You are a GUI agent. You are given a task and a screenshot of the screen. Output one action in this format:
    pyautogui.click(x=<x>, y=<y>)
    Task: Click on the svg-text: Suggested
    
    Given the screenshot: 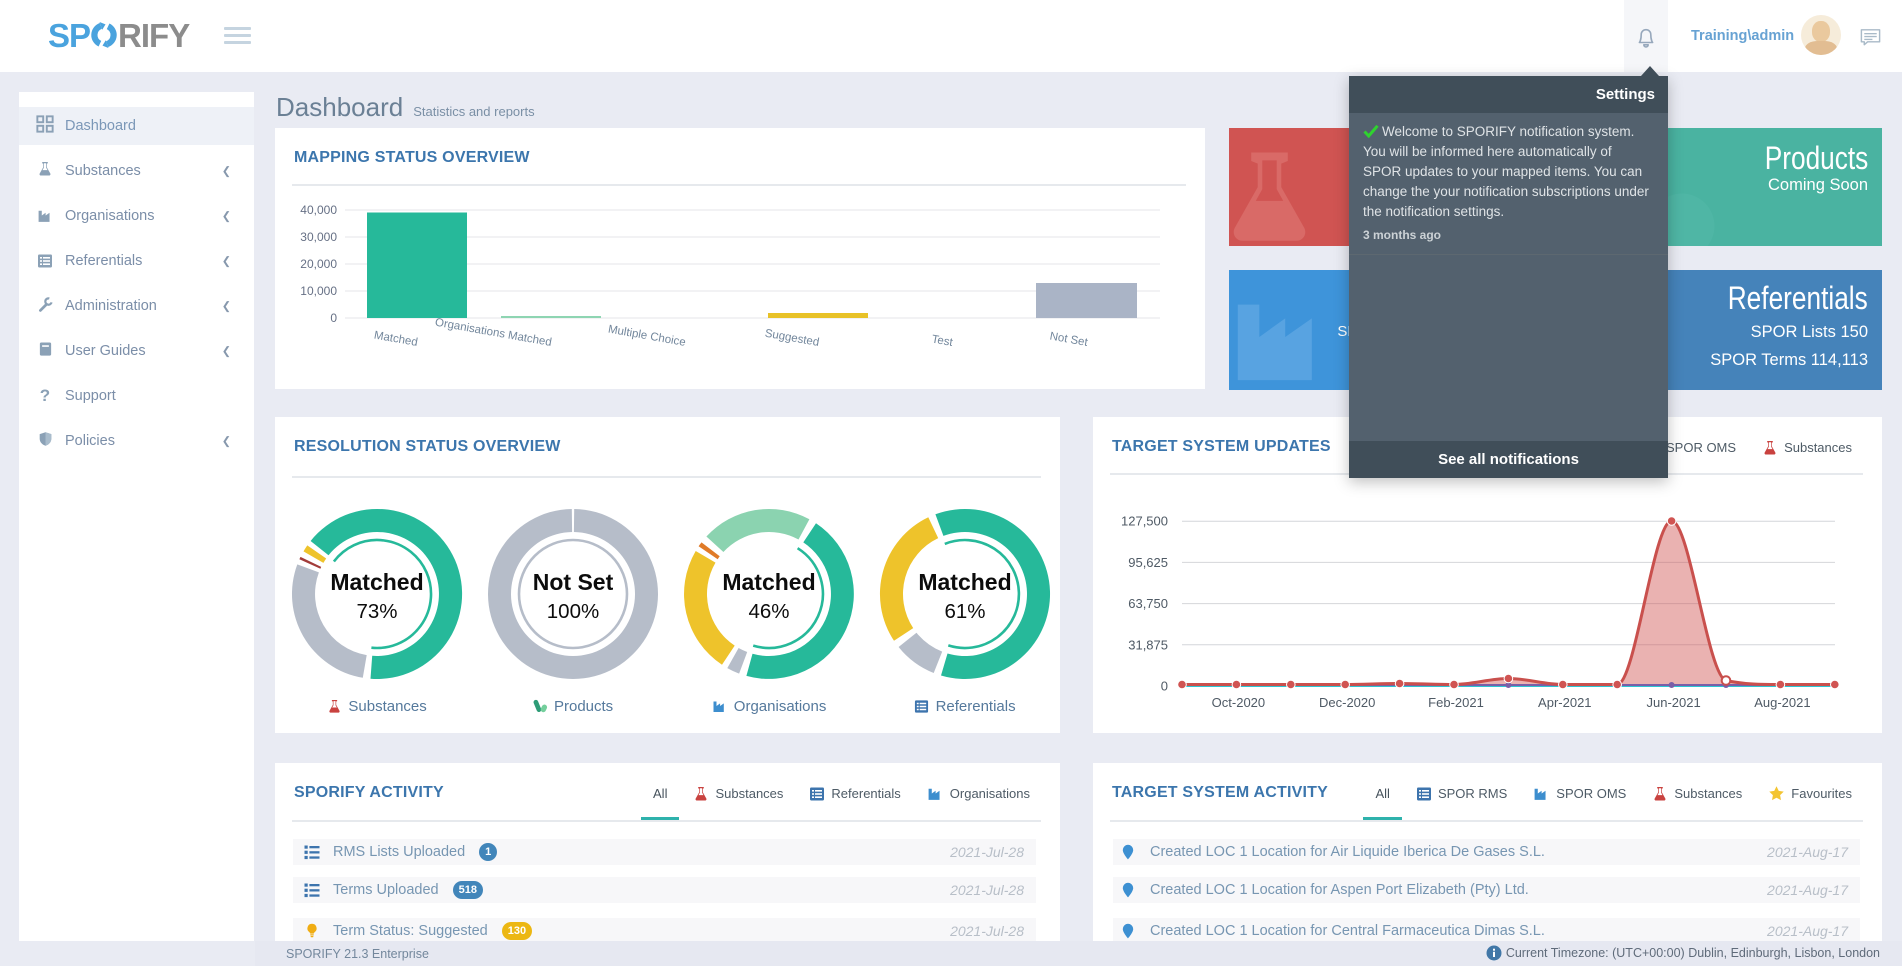 What is the action you would take?
    pyautogui.click(x=792, y=338)
    